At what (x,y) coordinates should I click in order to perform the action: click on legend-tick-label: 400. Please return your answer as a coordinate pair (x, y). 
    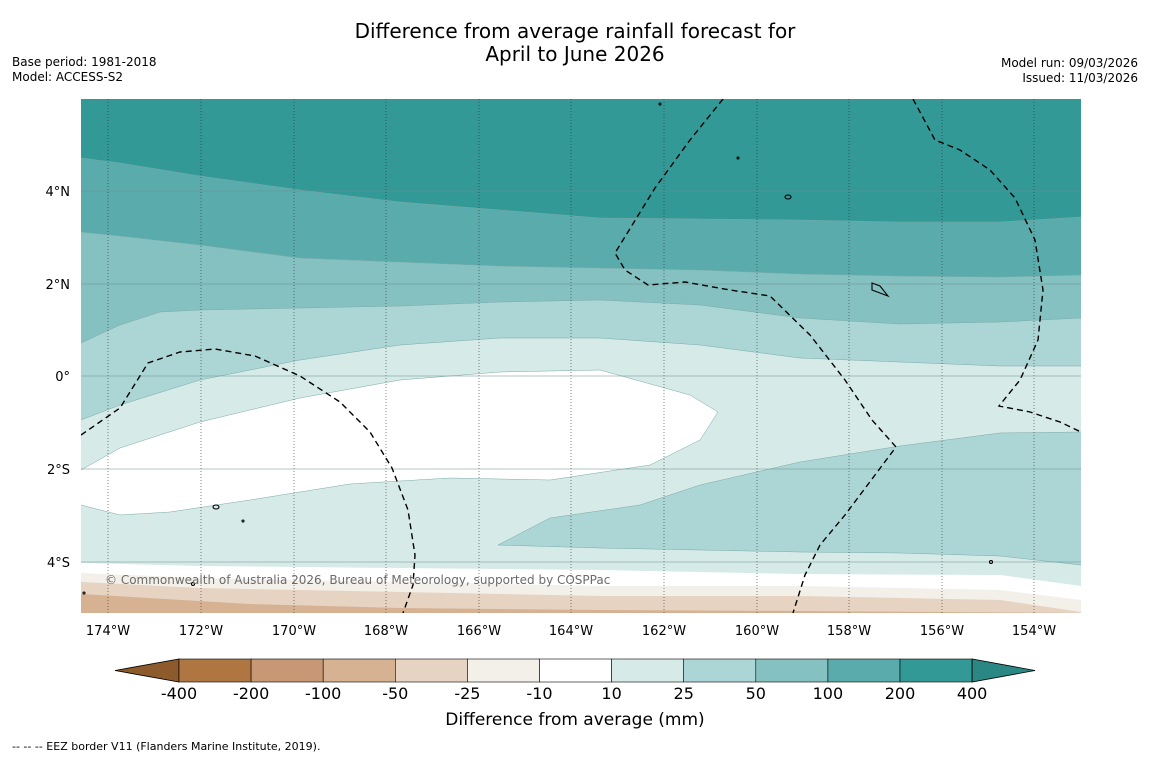
    Looking at the image, I should click on (972, 693).